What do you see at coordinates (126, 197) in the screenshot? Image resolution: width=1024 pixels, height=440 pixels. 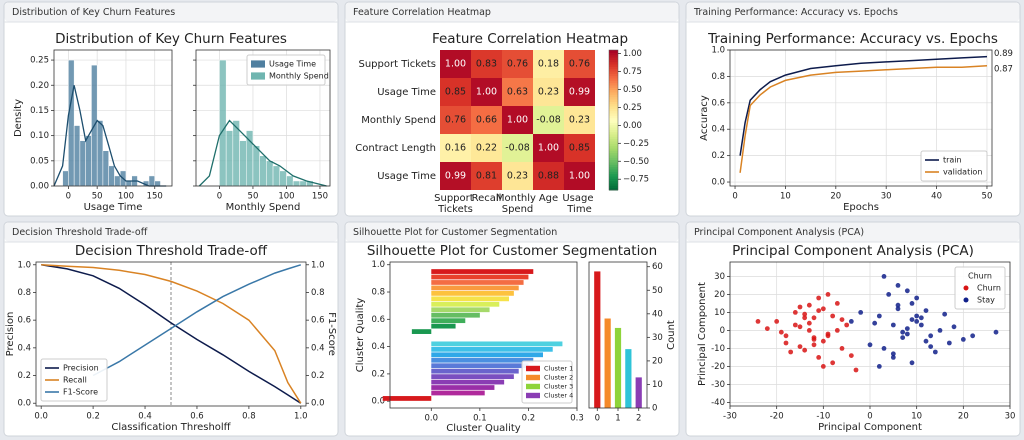 I see `x-tick-label: 100` at bounding box center [126, 197].